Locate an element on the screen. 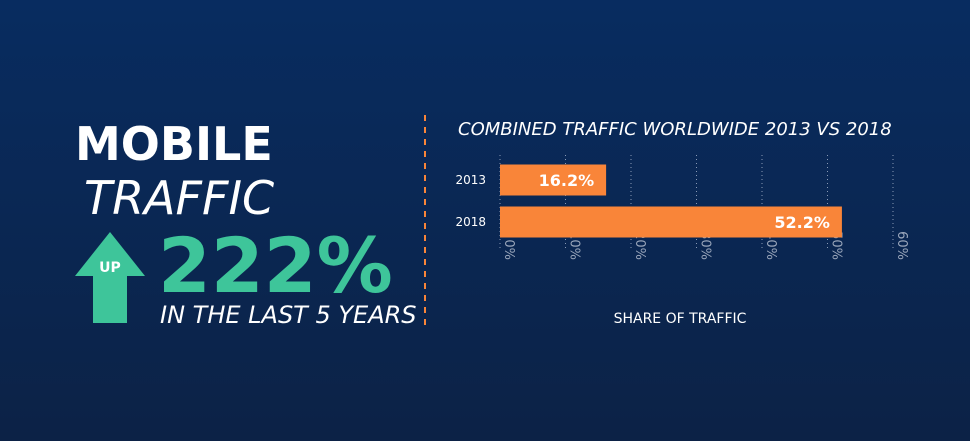  x-tick-label: 0% is located at coordinates (508, 249).